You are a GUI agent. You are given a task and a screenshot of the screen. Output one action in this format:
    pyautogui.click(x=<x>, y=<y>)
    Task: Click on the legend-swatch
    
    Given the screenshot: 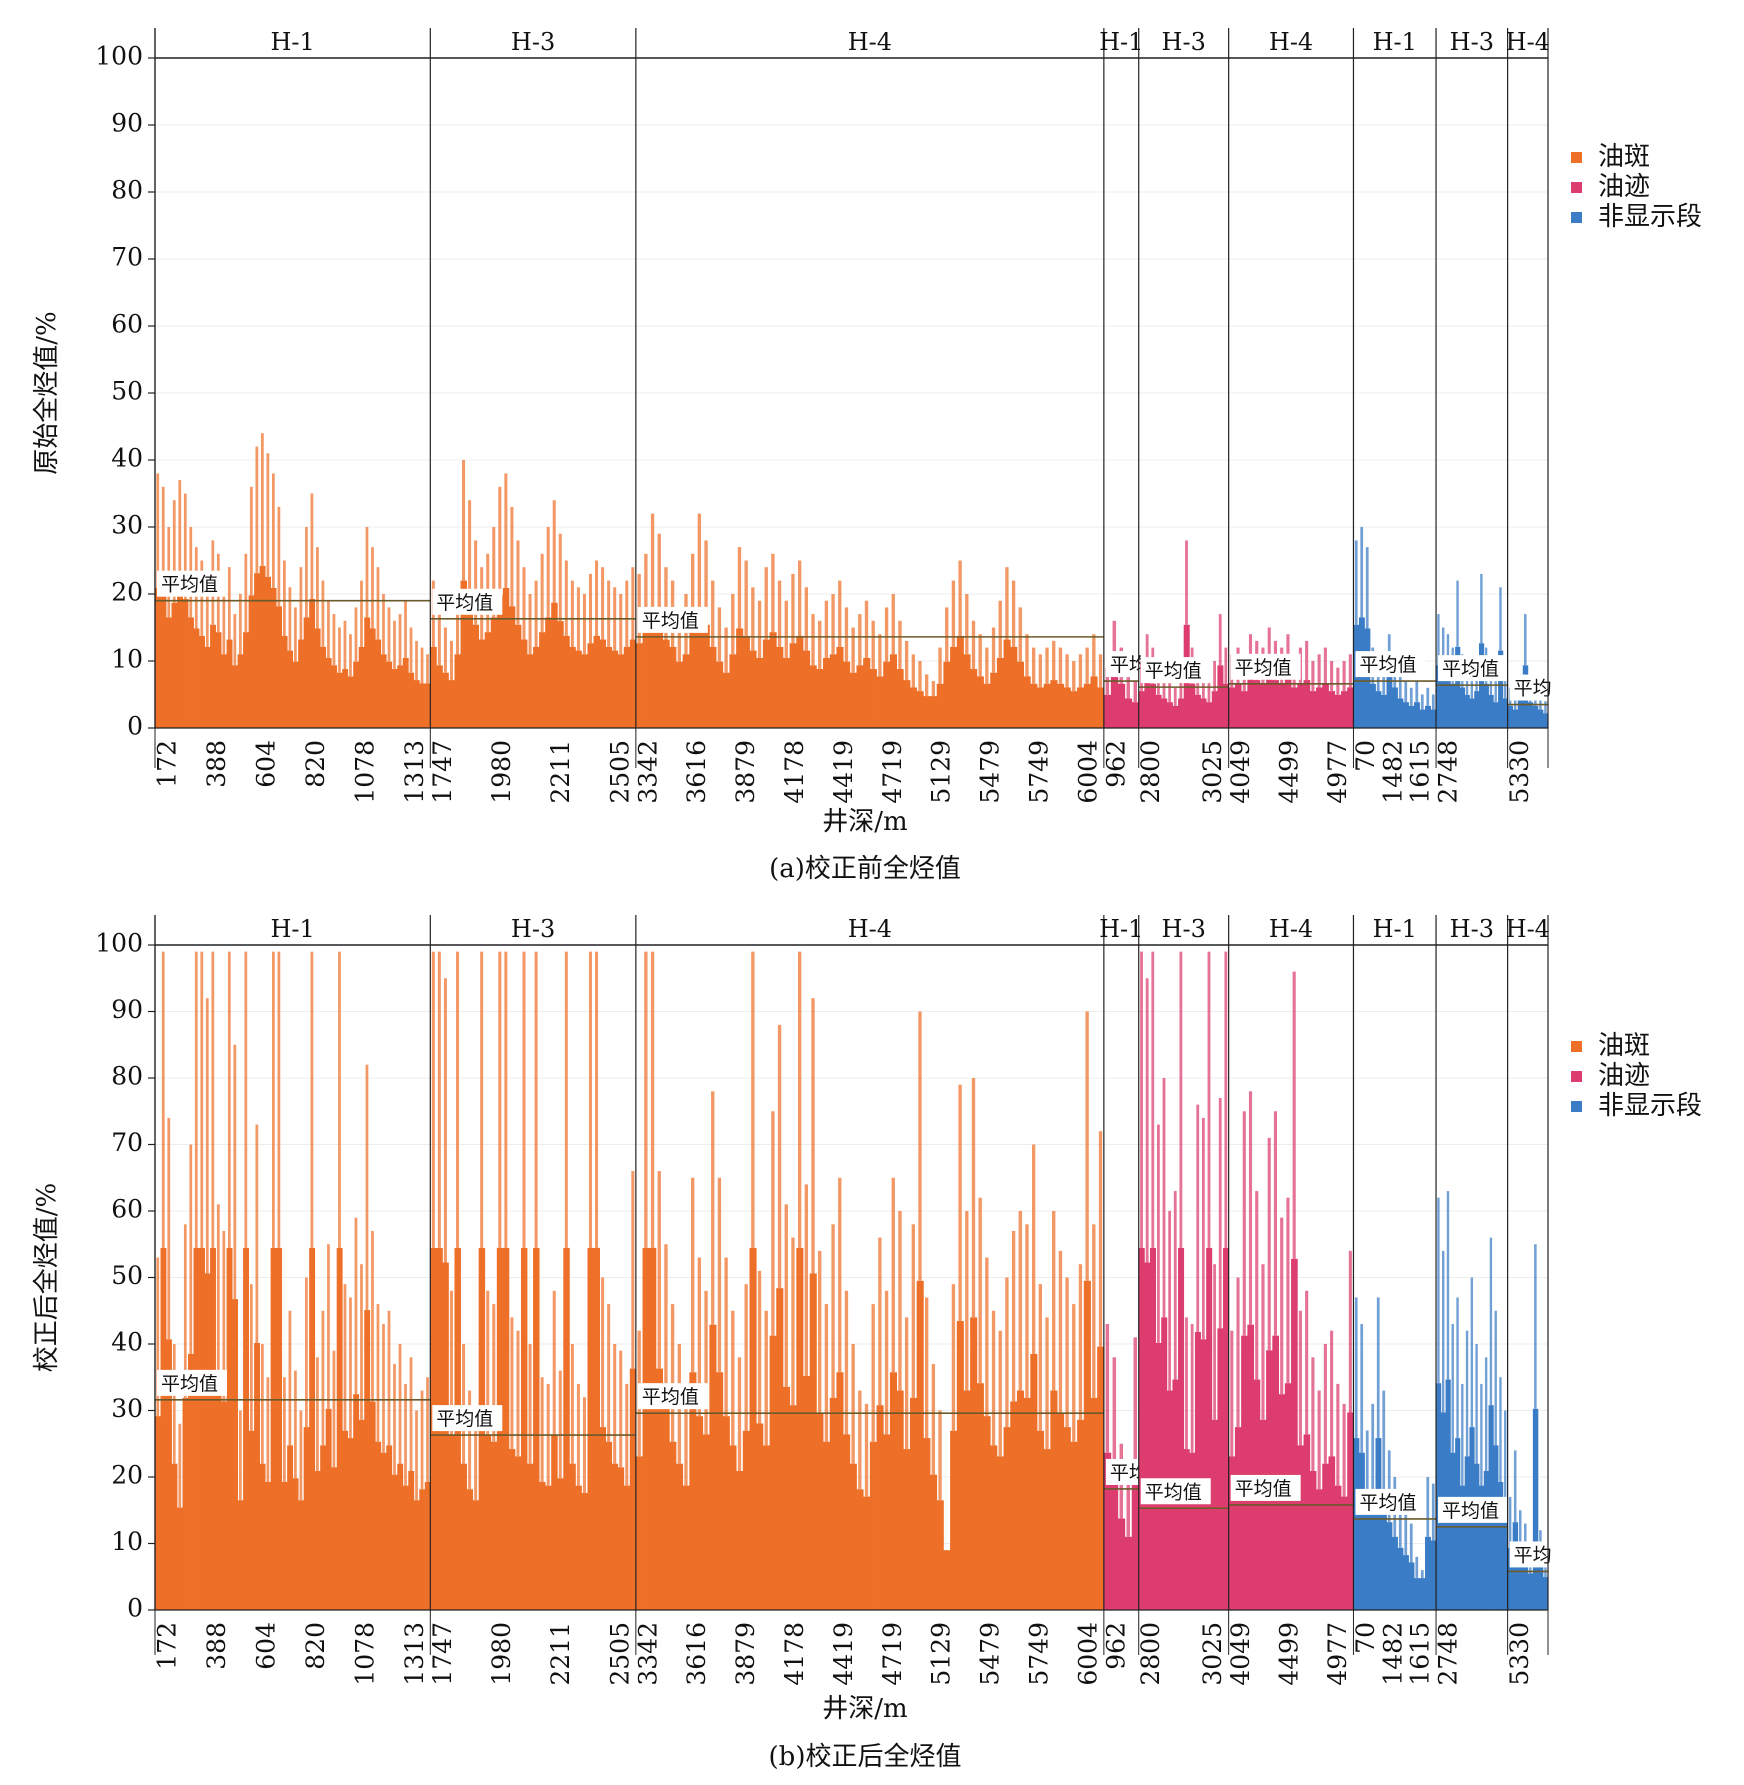 What is the action you would take?
    pyautogui.click(x=1576, y=1106)
    